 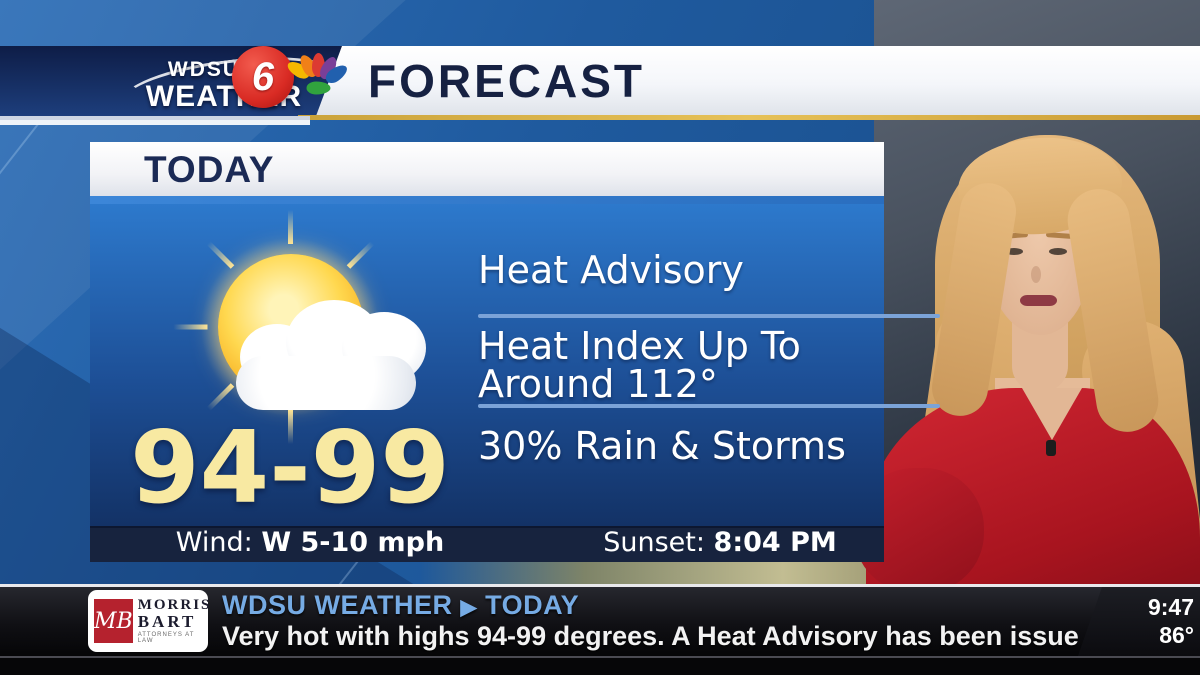 I want to click on time-temp-panel, so click(x=1139, y=621).